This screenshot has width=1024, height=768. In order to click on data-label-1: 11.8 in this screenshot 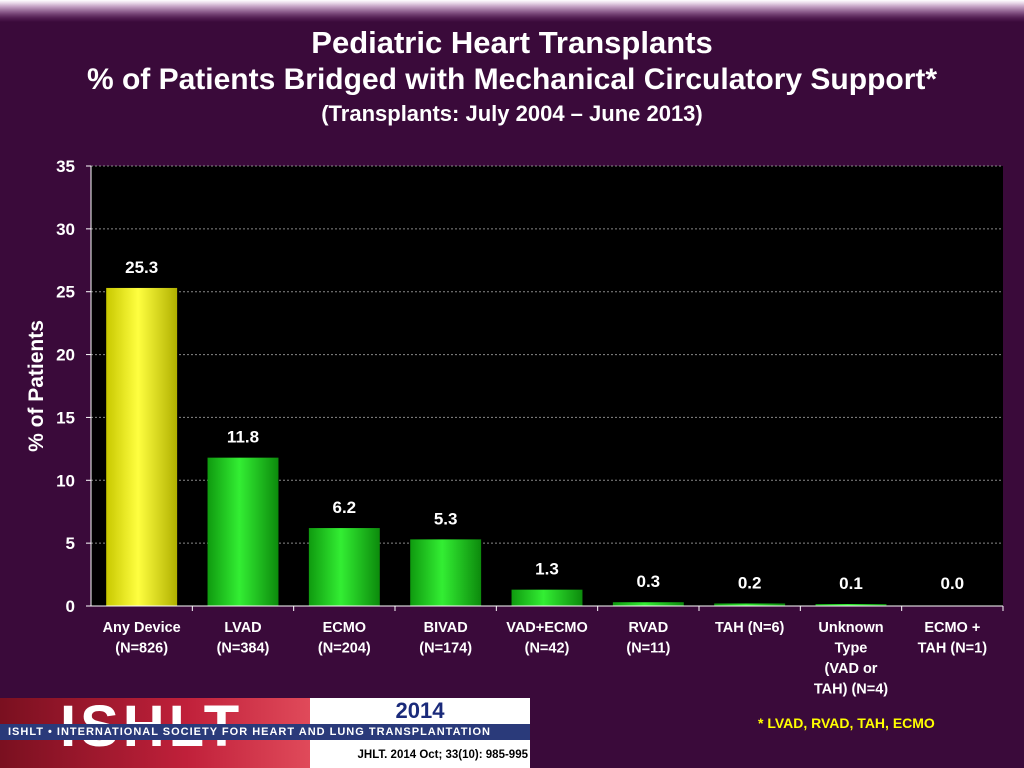, I will do `click(243, 437)`.